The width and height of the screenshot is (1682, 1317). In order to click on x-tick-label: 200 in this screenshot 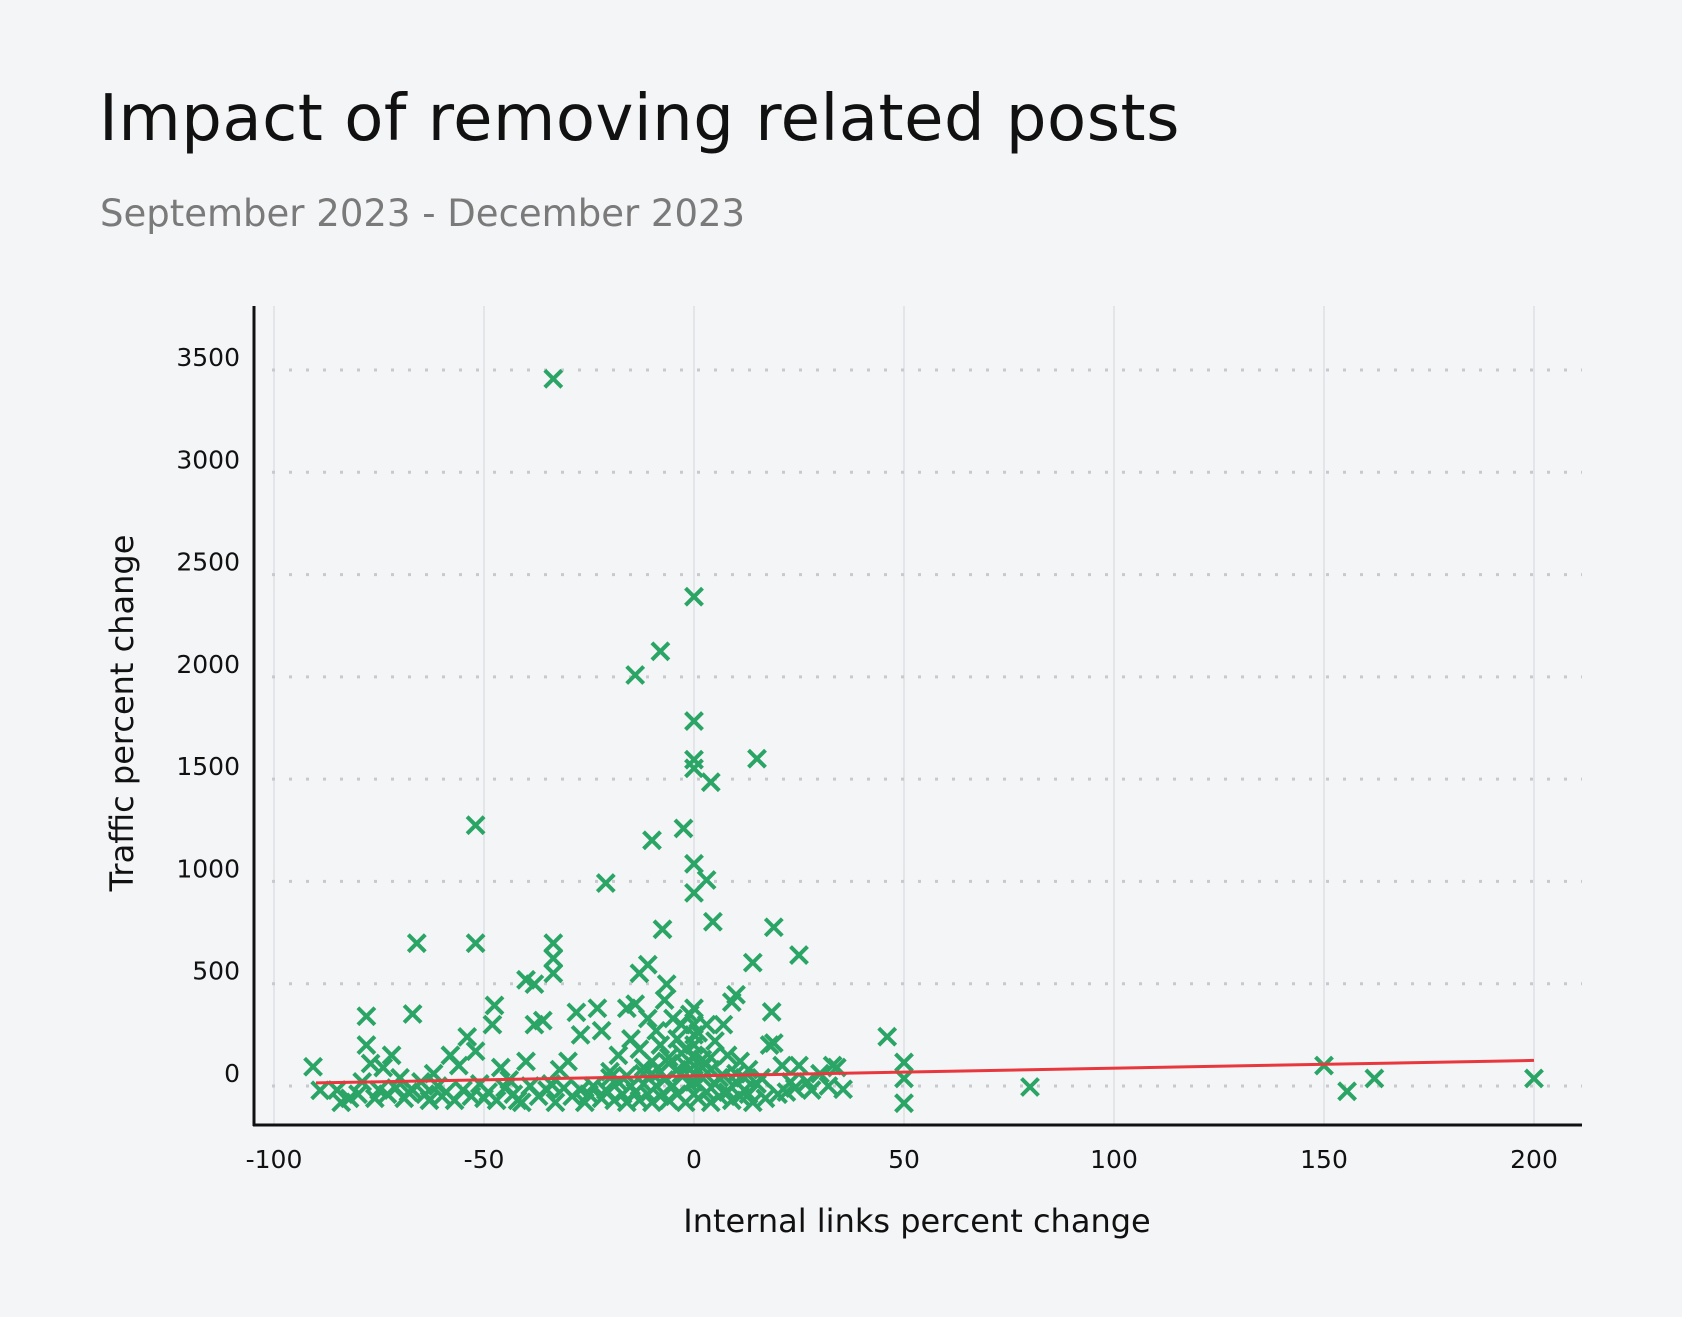, I will do `click(1534, 1159)`.